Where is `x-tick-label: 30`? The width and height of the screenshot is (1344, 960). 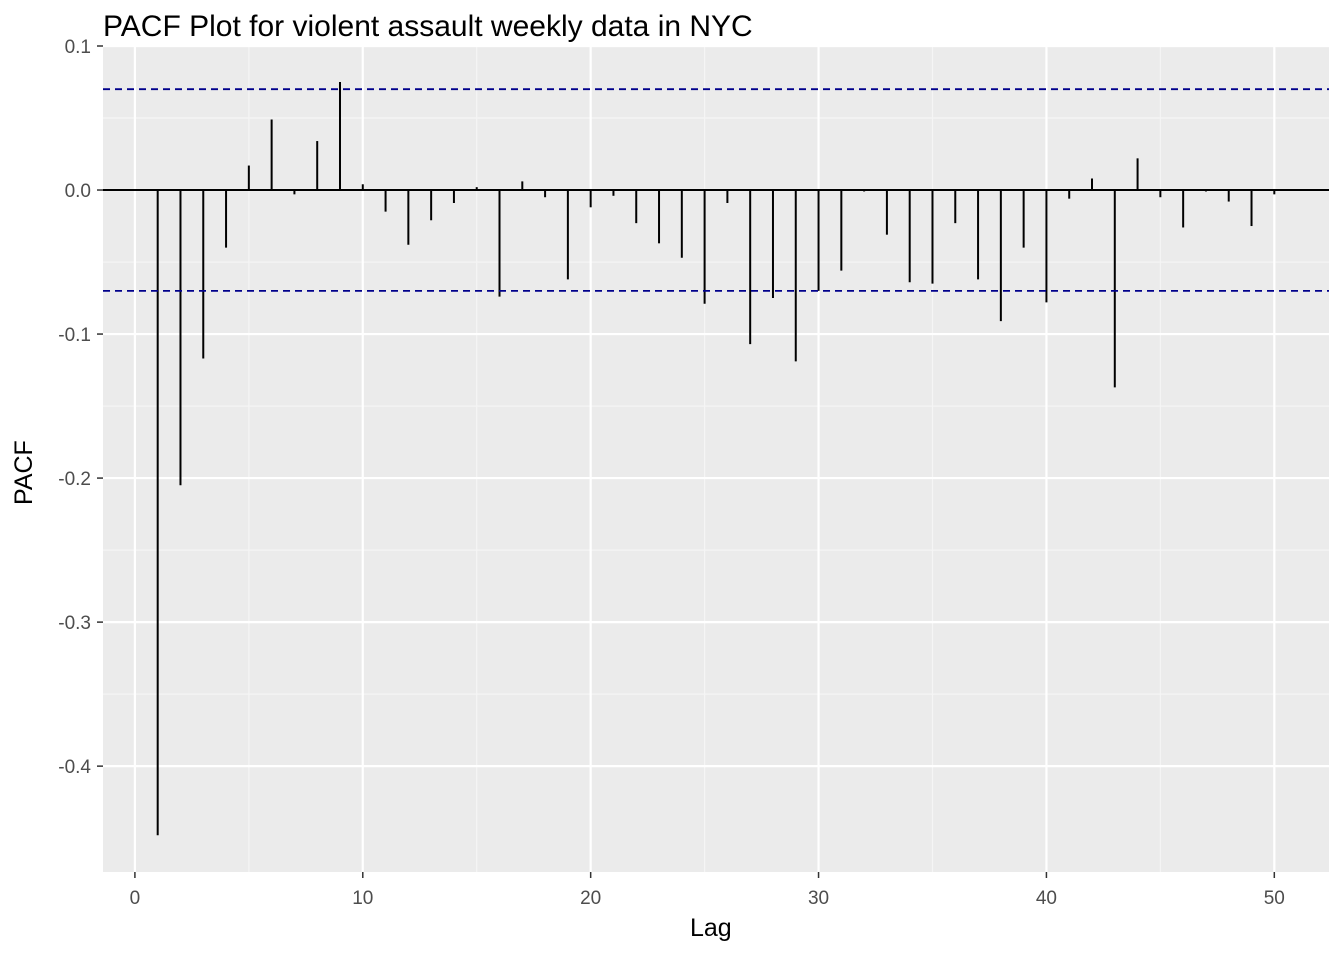 x-tick-label: 30 is located at coordinates (818, 898).